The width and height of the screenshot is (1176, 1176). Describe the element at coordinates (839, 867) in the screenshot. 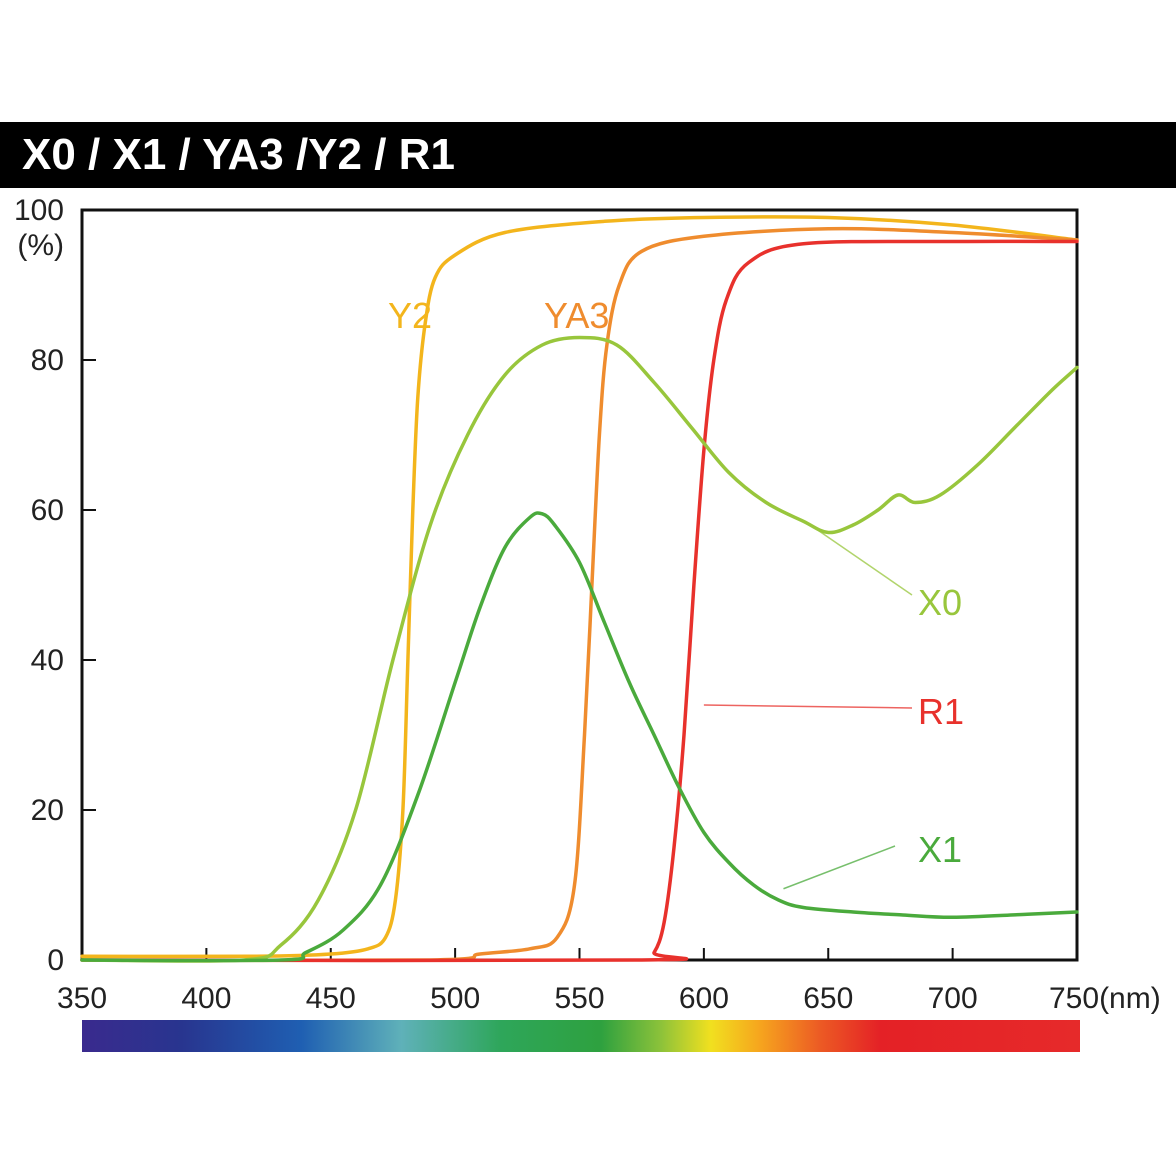

I see `leader-line-x1` at that location.